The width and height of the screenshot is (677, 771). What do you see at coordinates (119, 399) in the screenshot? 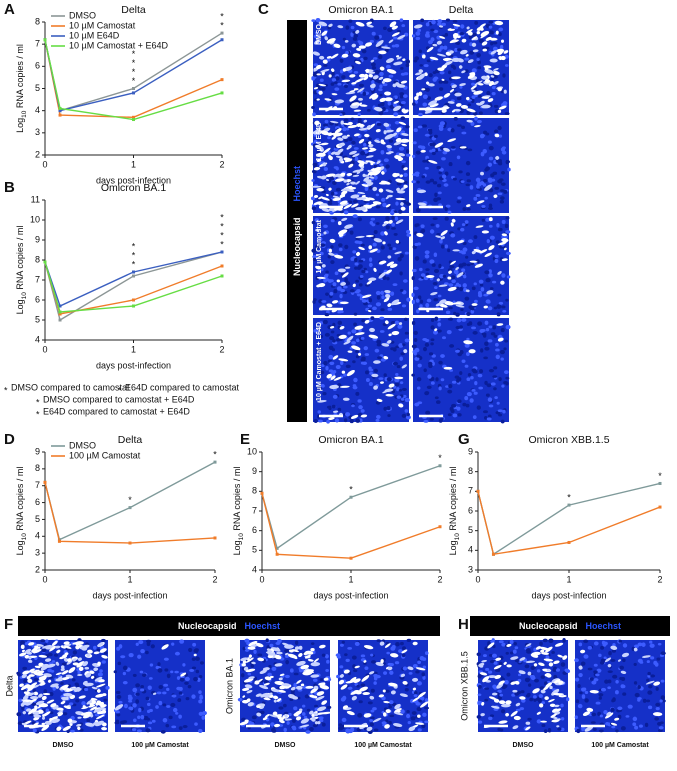
I see `legend-text: DMSO compared to camostat + E64D` at bounding box center [119, 399].